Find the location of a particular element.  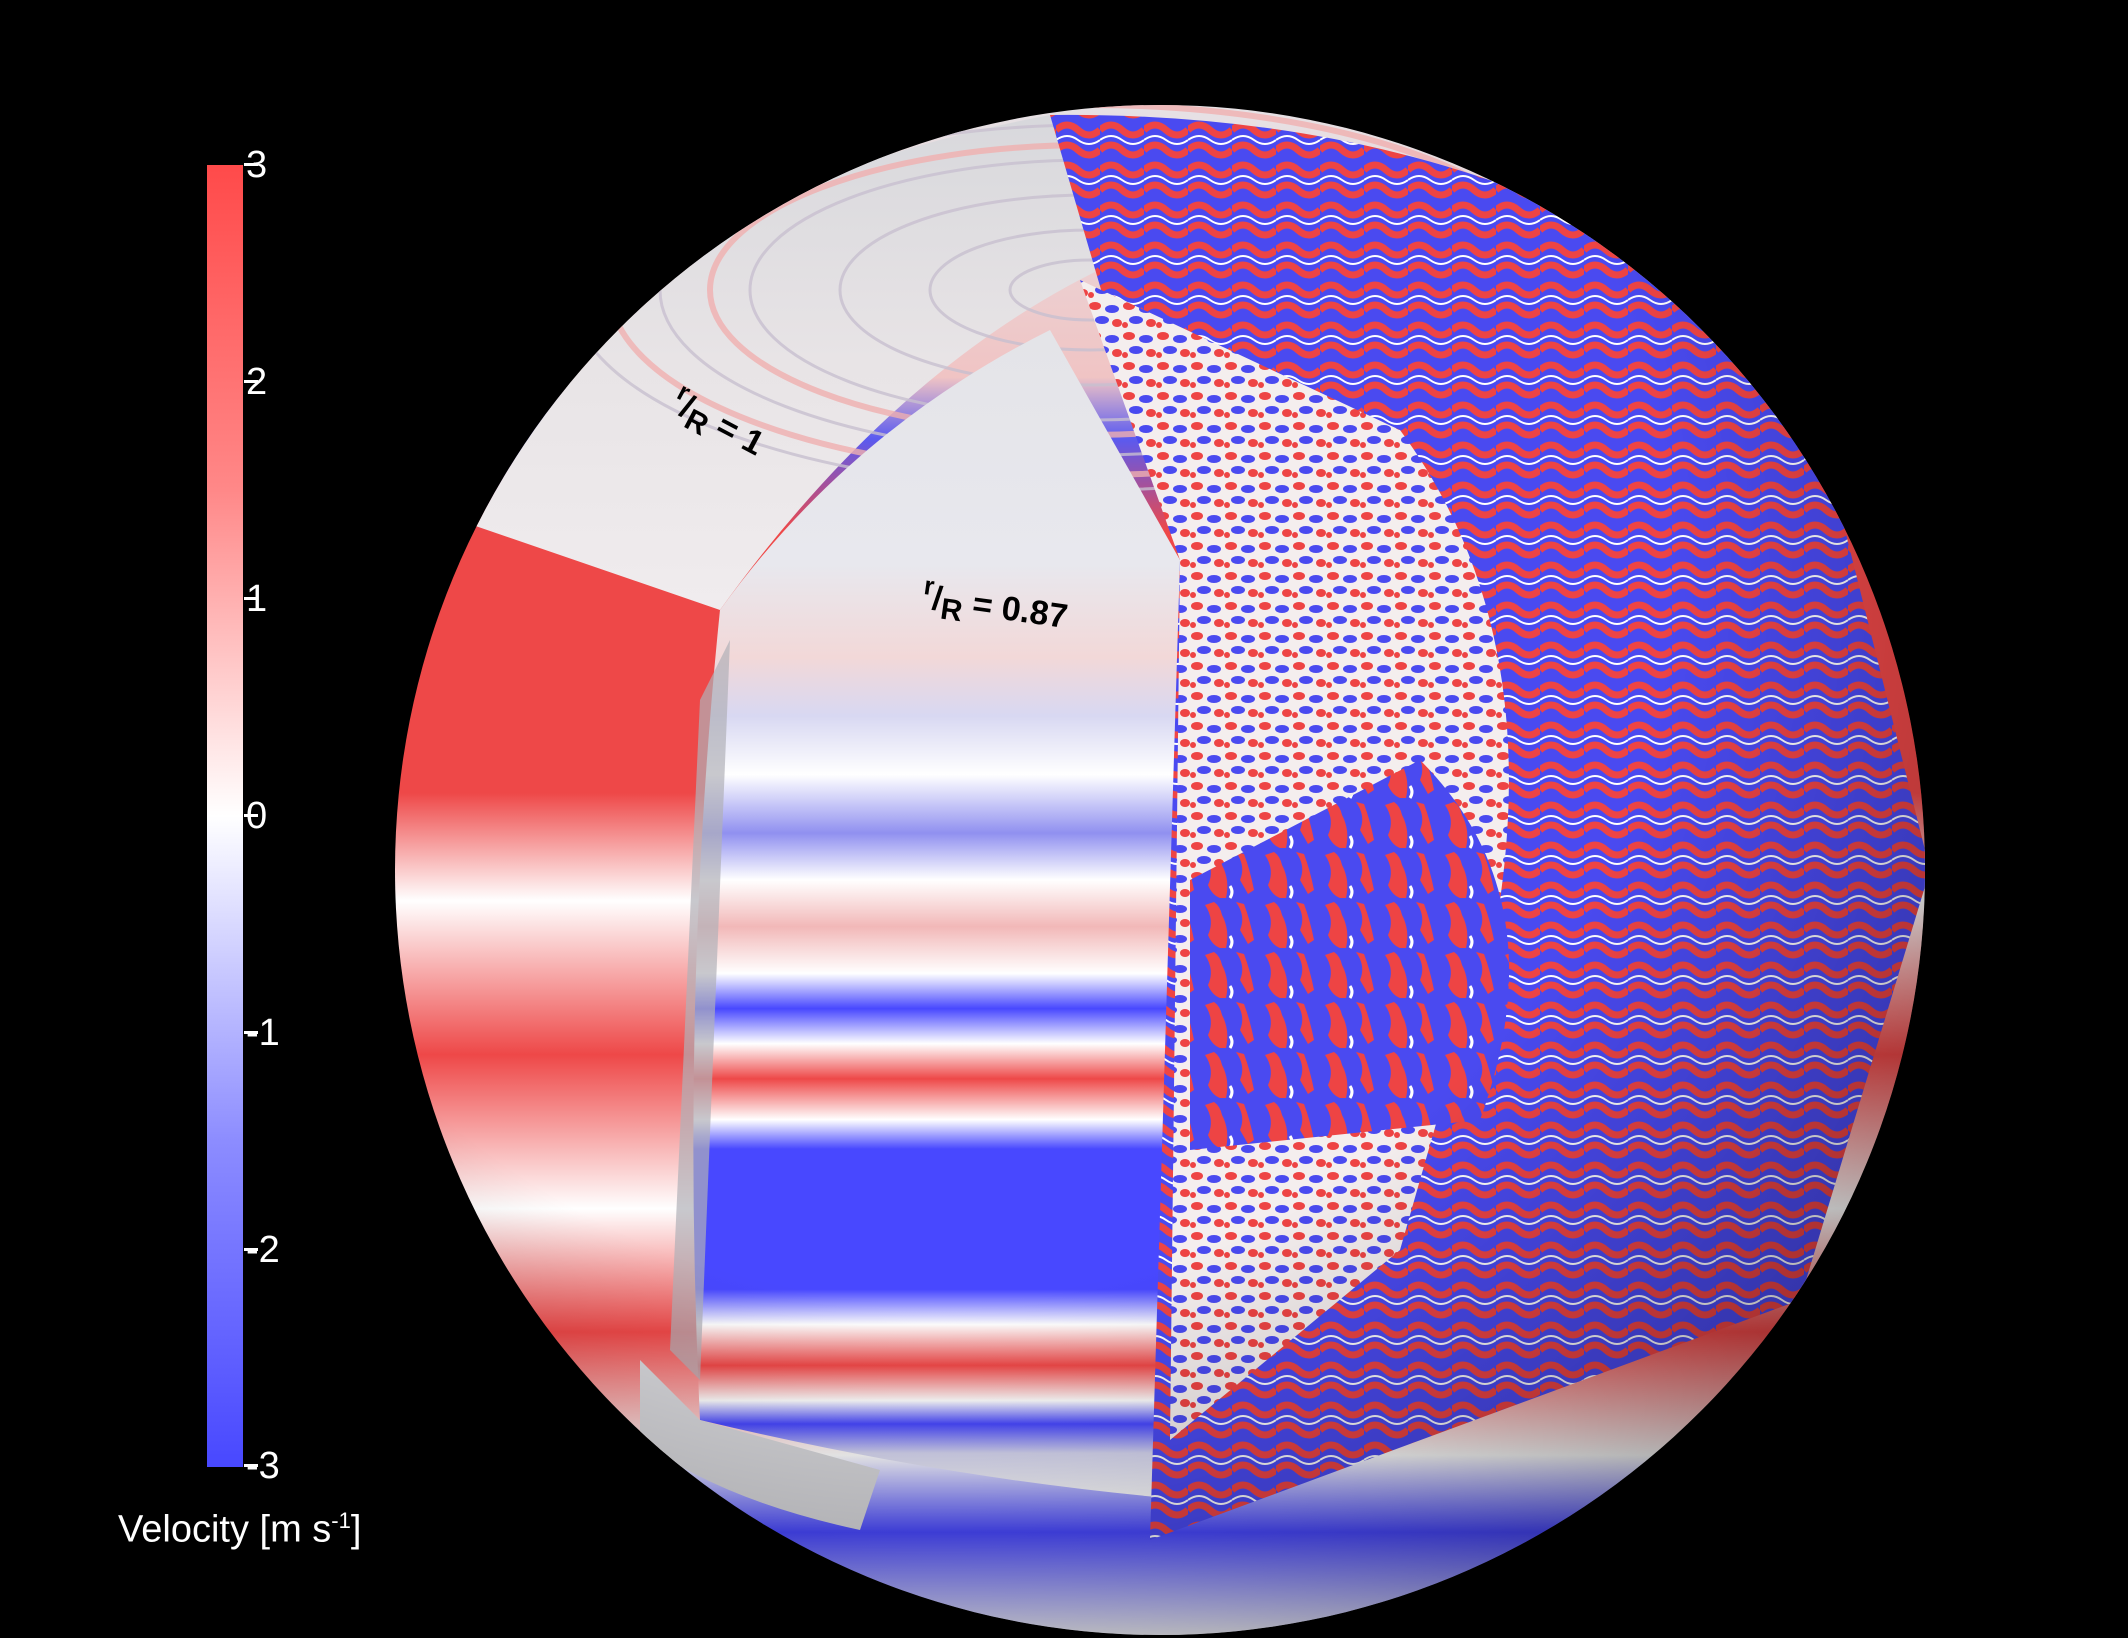

colorbar-tick-label: 0 is located at coordinates (257, 816).